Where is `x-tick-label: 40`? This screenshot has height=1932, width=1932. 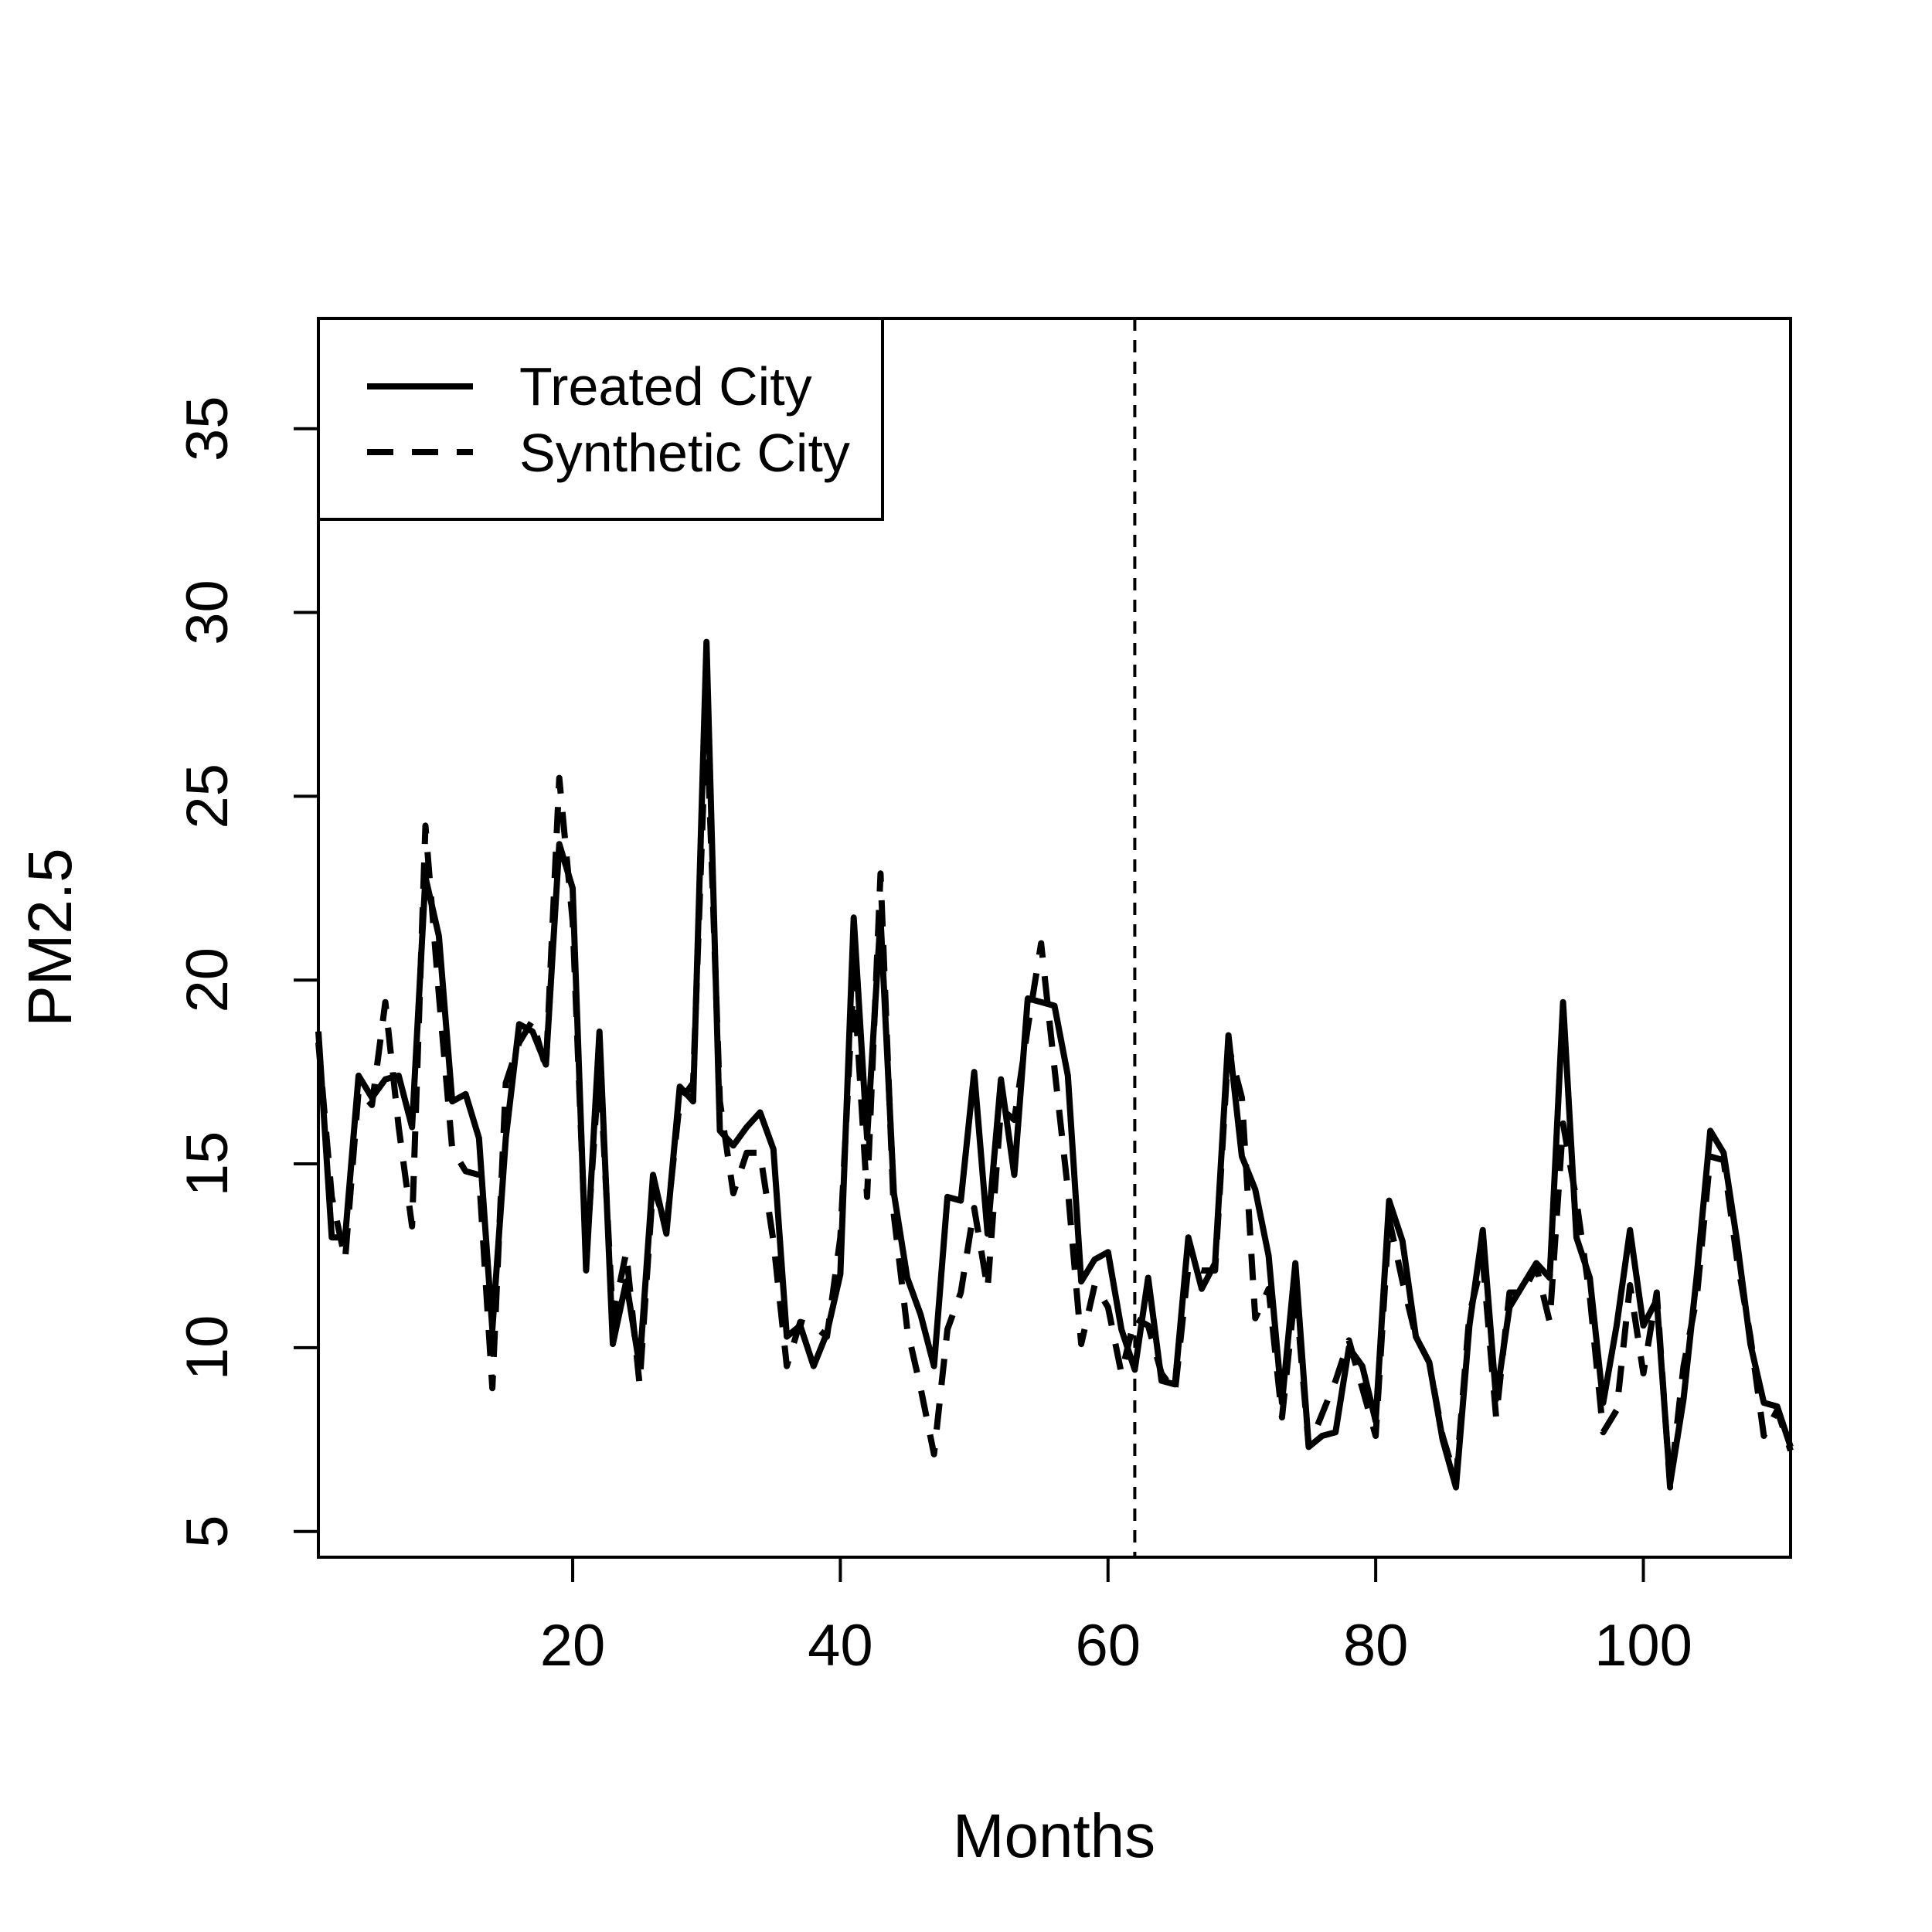 x-tick-label: 40 is located at coordinates (841, 1646).